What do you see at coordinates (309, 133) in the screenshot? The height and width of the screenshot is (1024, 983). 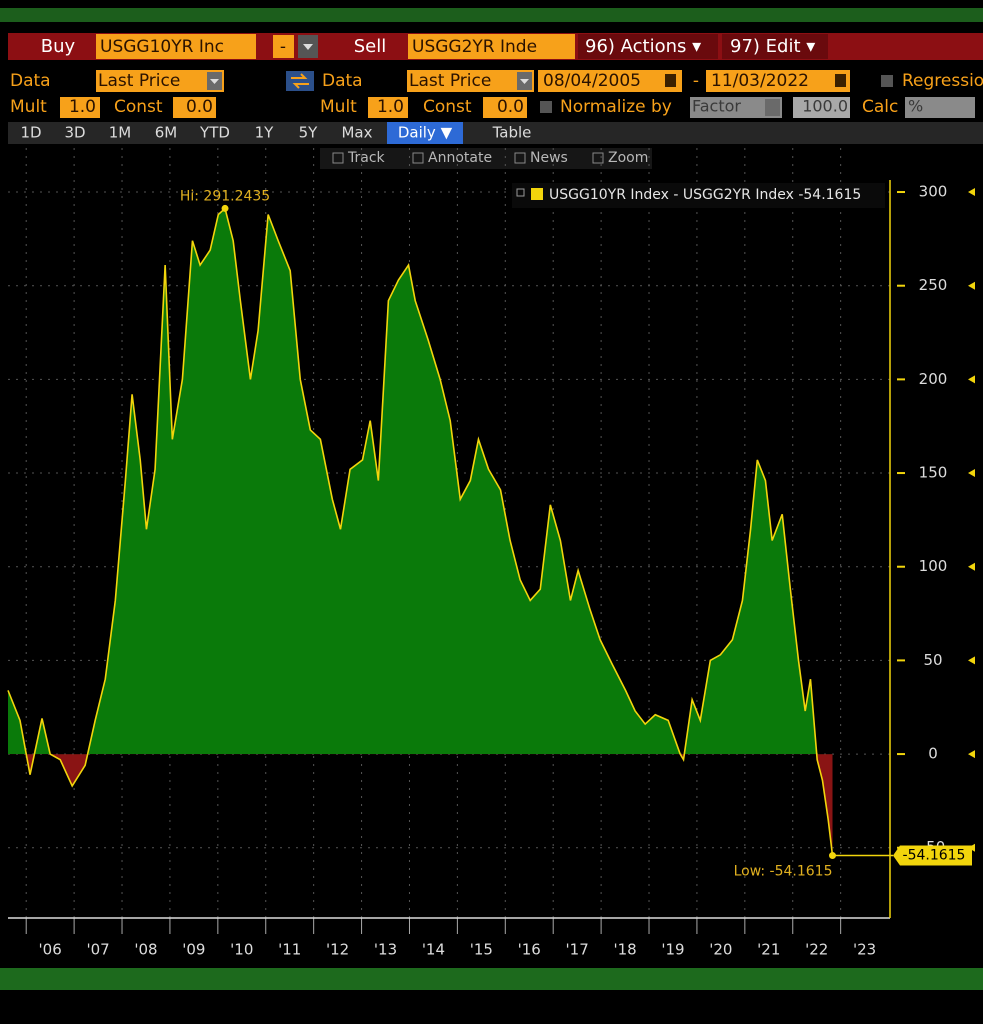 I see `range-tab: 5Y` at bounding box center [309, 133].